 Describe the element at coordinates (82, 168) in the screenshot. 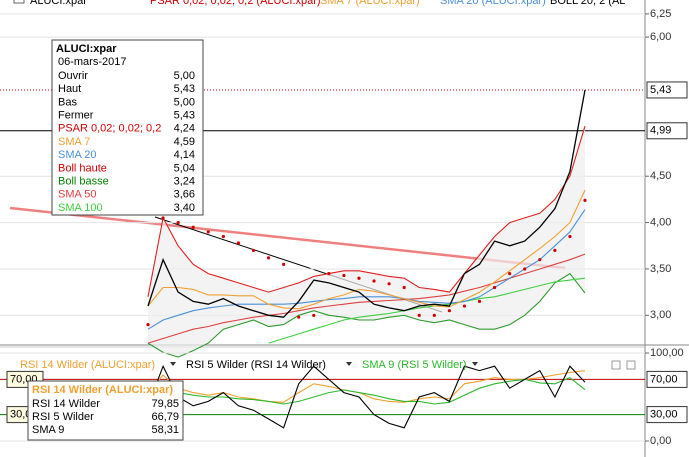

I see `tooltip-label: Boll haute` at that location.